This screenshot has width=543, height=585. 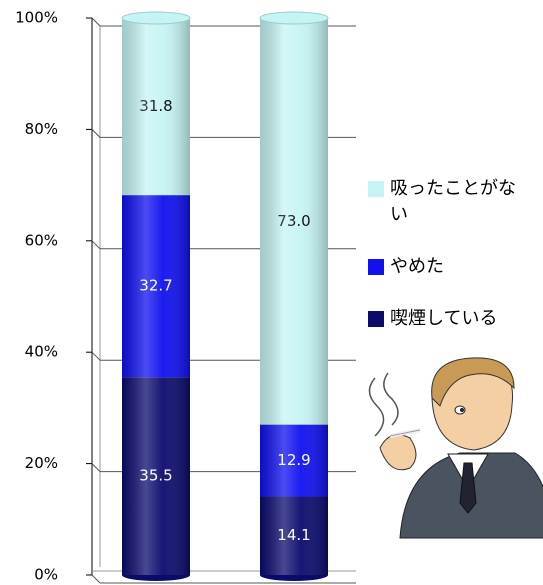 What do you see at coordinates (41, 463) in the screenshot?
I see `y-tick-label: 20%` at bounding box center [41, 463].